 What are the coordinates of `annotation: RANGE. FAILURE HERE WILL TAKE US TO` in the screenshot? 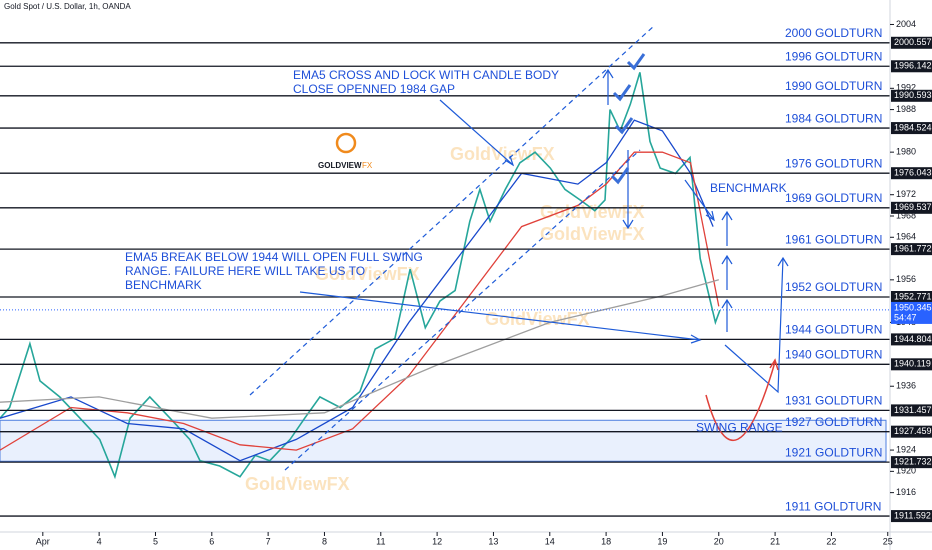 It's located at (245, 271).